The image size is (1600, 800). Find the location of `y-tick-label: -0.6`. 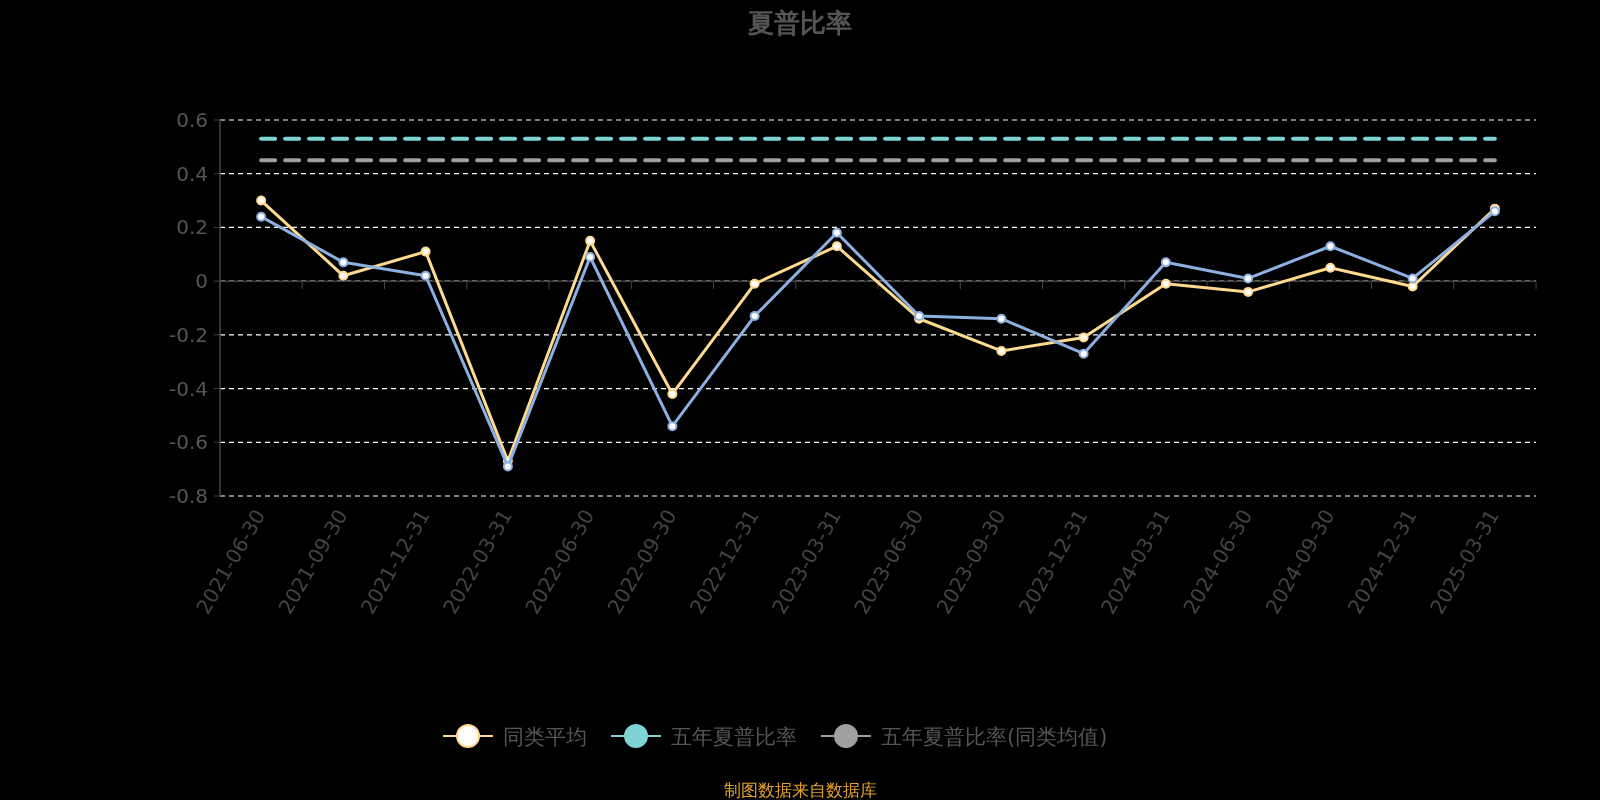

y-tick-label: -0.6 is located at coordinates (188, 442).